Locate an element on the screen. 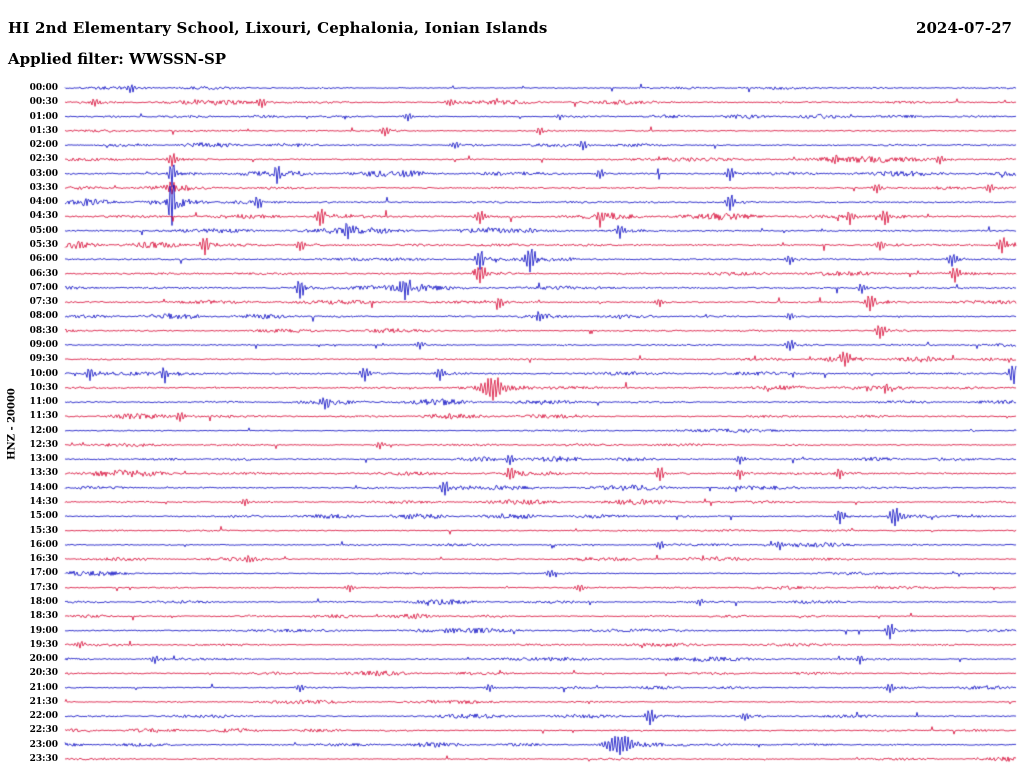 The image size is (1024, 780). time-label: 21:00 is located at coordinates (43, 687).